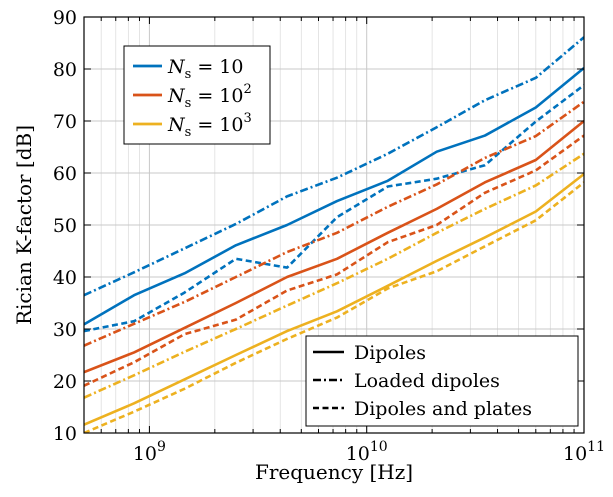 This screenshot has width=613, height=497. Describe the element at coordinates (427, 381) in the screenshot. I see `legend-label-dashdot: Loaded dipoles` at that location.